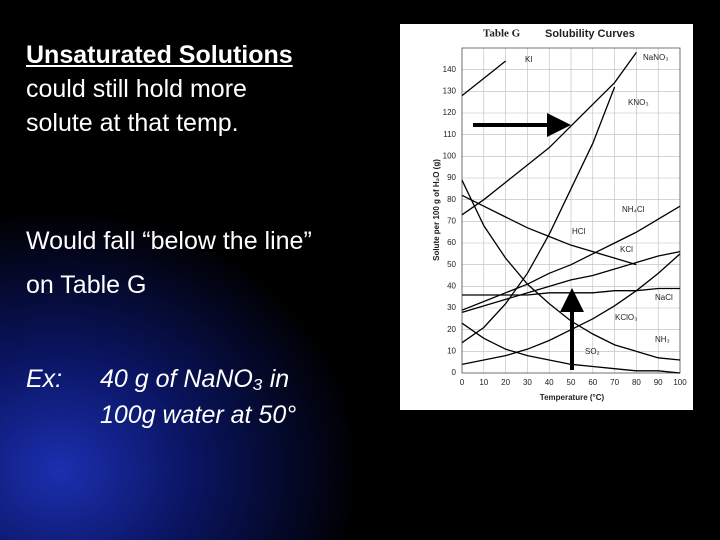  What do you see at coordinates (658, 382) in the screenshot?
I see `x-tick-label: 90` at bounding box center [658, 382].